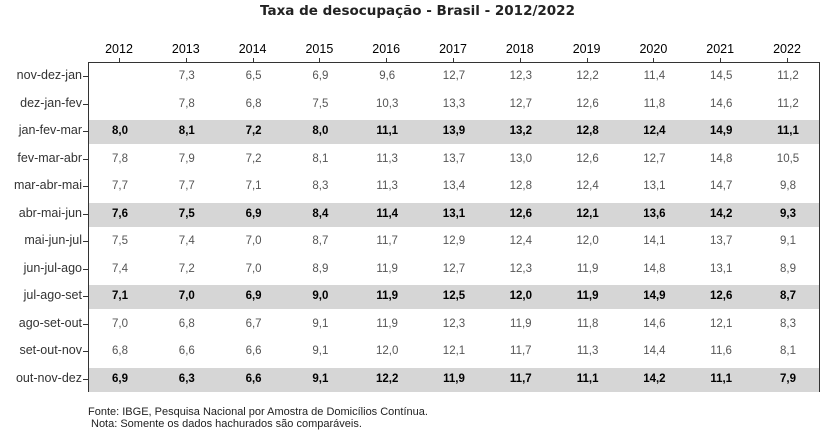 The image size is (835, 440). Describe the element at coordinates (453, 49) in the screenshot. I see `column-header-2017: 2017` at that location.